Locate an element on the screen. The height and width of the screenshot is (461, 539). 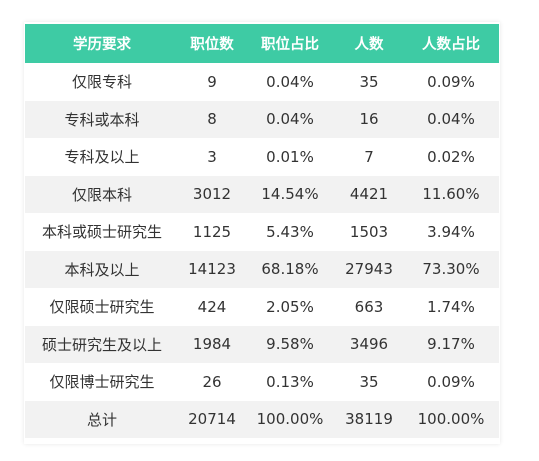
cell-position-count: 1125 is located at coordinates (212, 232).